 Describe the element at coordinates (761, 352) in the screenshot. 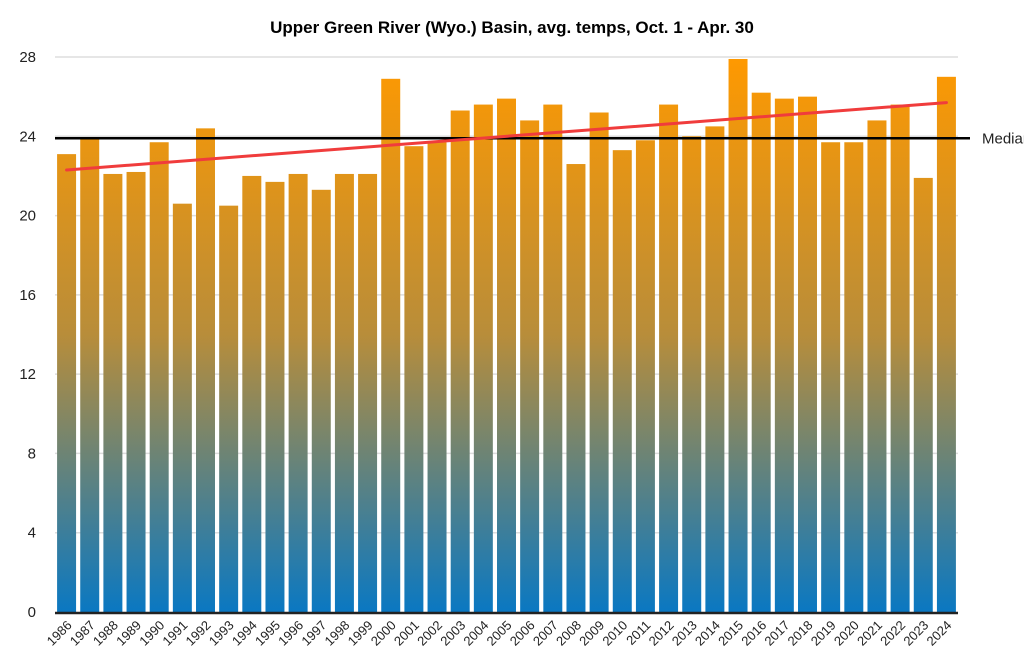

I see `bar-2016` at that location.